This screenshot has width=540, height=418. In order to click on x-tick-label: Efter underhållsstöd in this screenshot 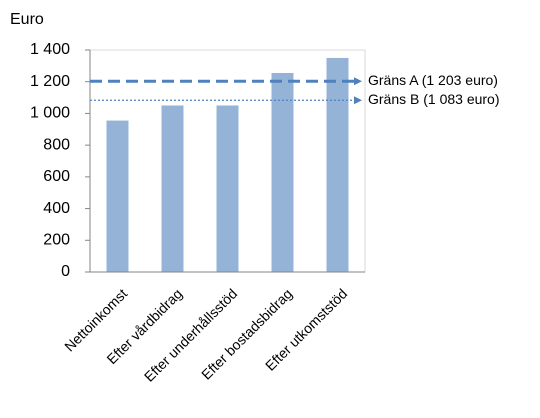, I will do `click(190, 334)`.